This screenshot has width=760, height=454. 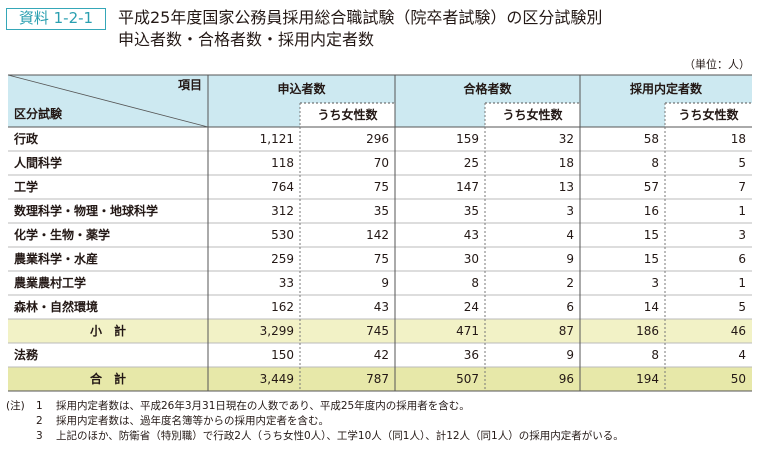 I want to click on unit: （単位：人）, so click(x=717, y=64).